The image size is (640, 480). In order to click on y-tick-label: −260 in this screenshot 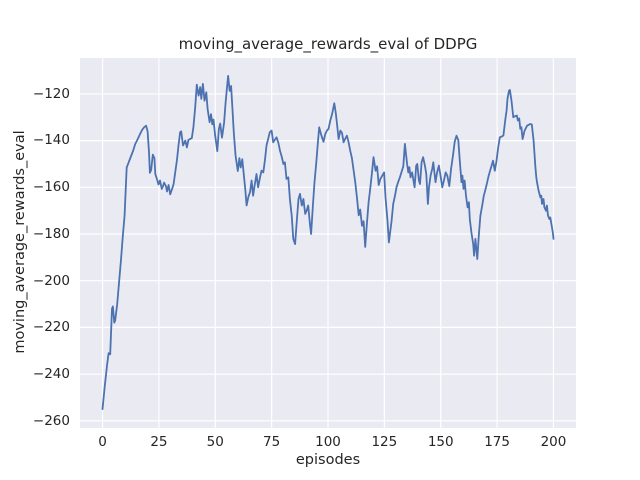, I will do `click(51, 420)`.